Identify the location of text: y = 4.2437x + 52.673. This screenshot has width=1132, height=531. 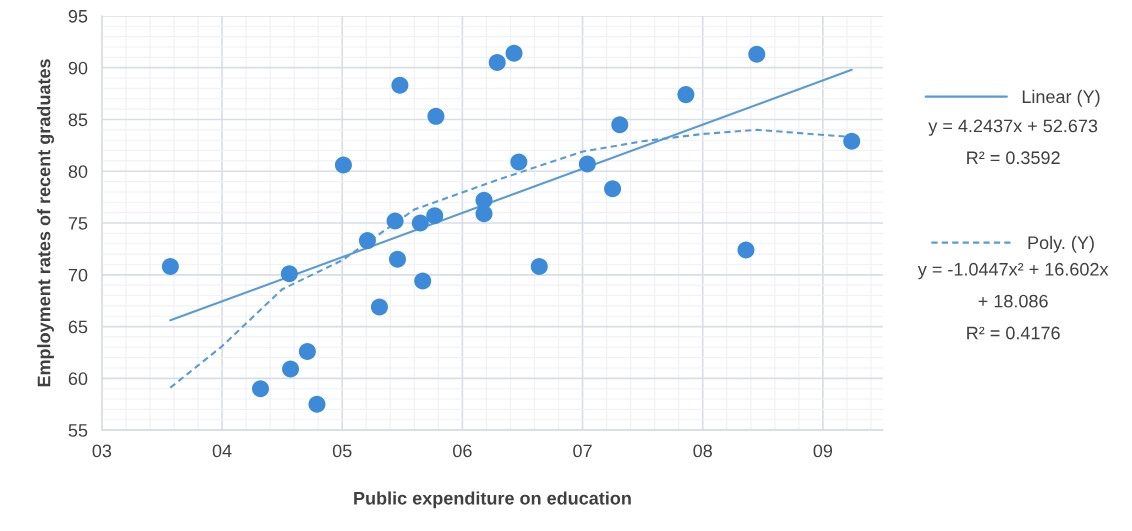
(1013, 127).